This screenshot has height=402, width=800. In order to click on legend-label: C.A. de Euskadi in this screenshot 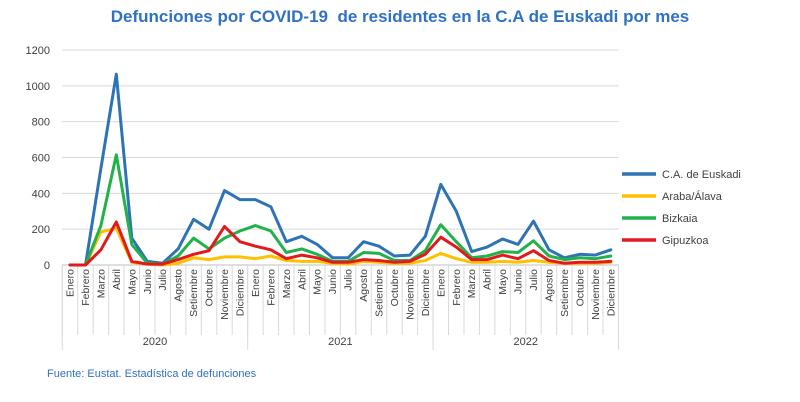, I will do `click(701, 175)`.